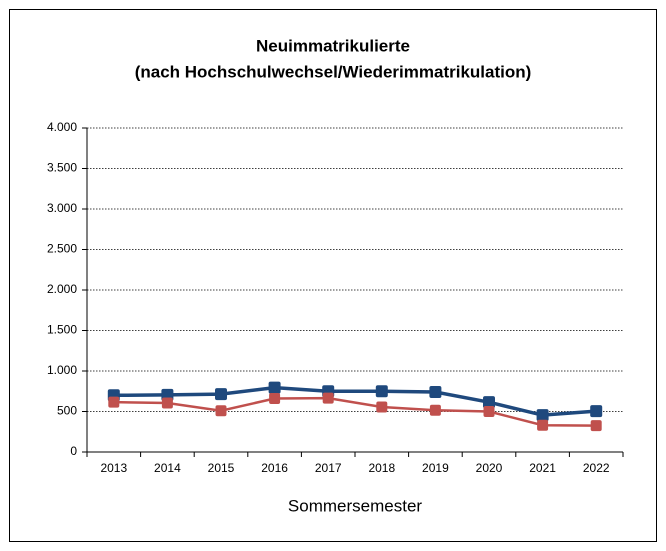  What do you see at coordinates (274, 468) in the screenshot?
I see `x-tick-label: 2016` at bounding box center [274, 468].